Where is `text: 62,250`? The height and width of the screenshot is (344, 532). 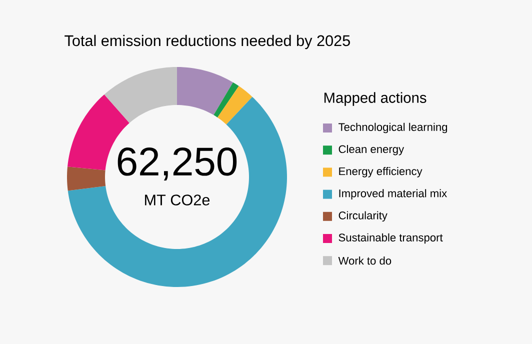
text: 62,250 is located at coordinates (177, 164).